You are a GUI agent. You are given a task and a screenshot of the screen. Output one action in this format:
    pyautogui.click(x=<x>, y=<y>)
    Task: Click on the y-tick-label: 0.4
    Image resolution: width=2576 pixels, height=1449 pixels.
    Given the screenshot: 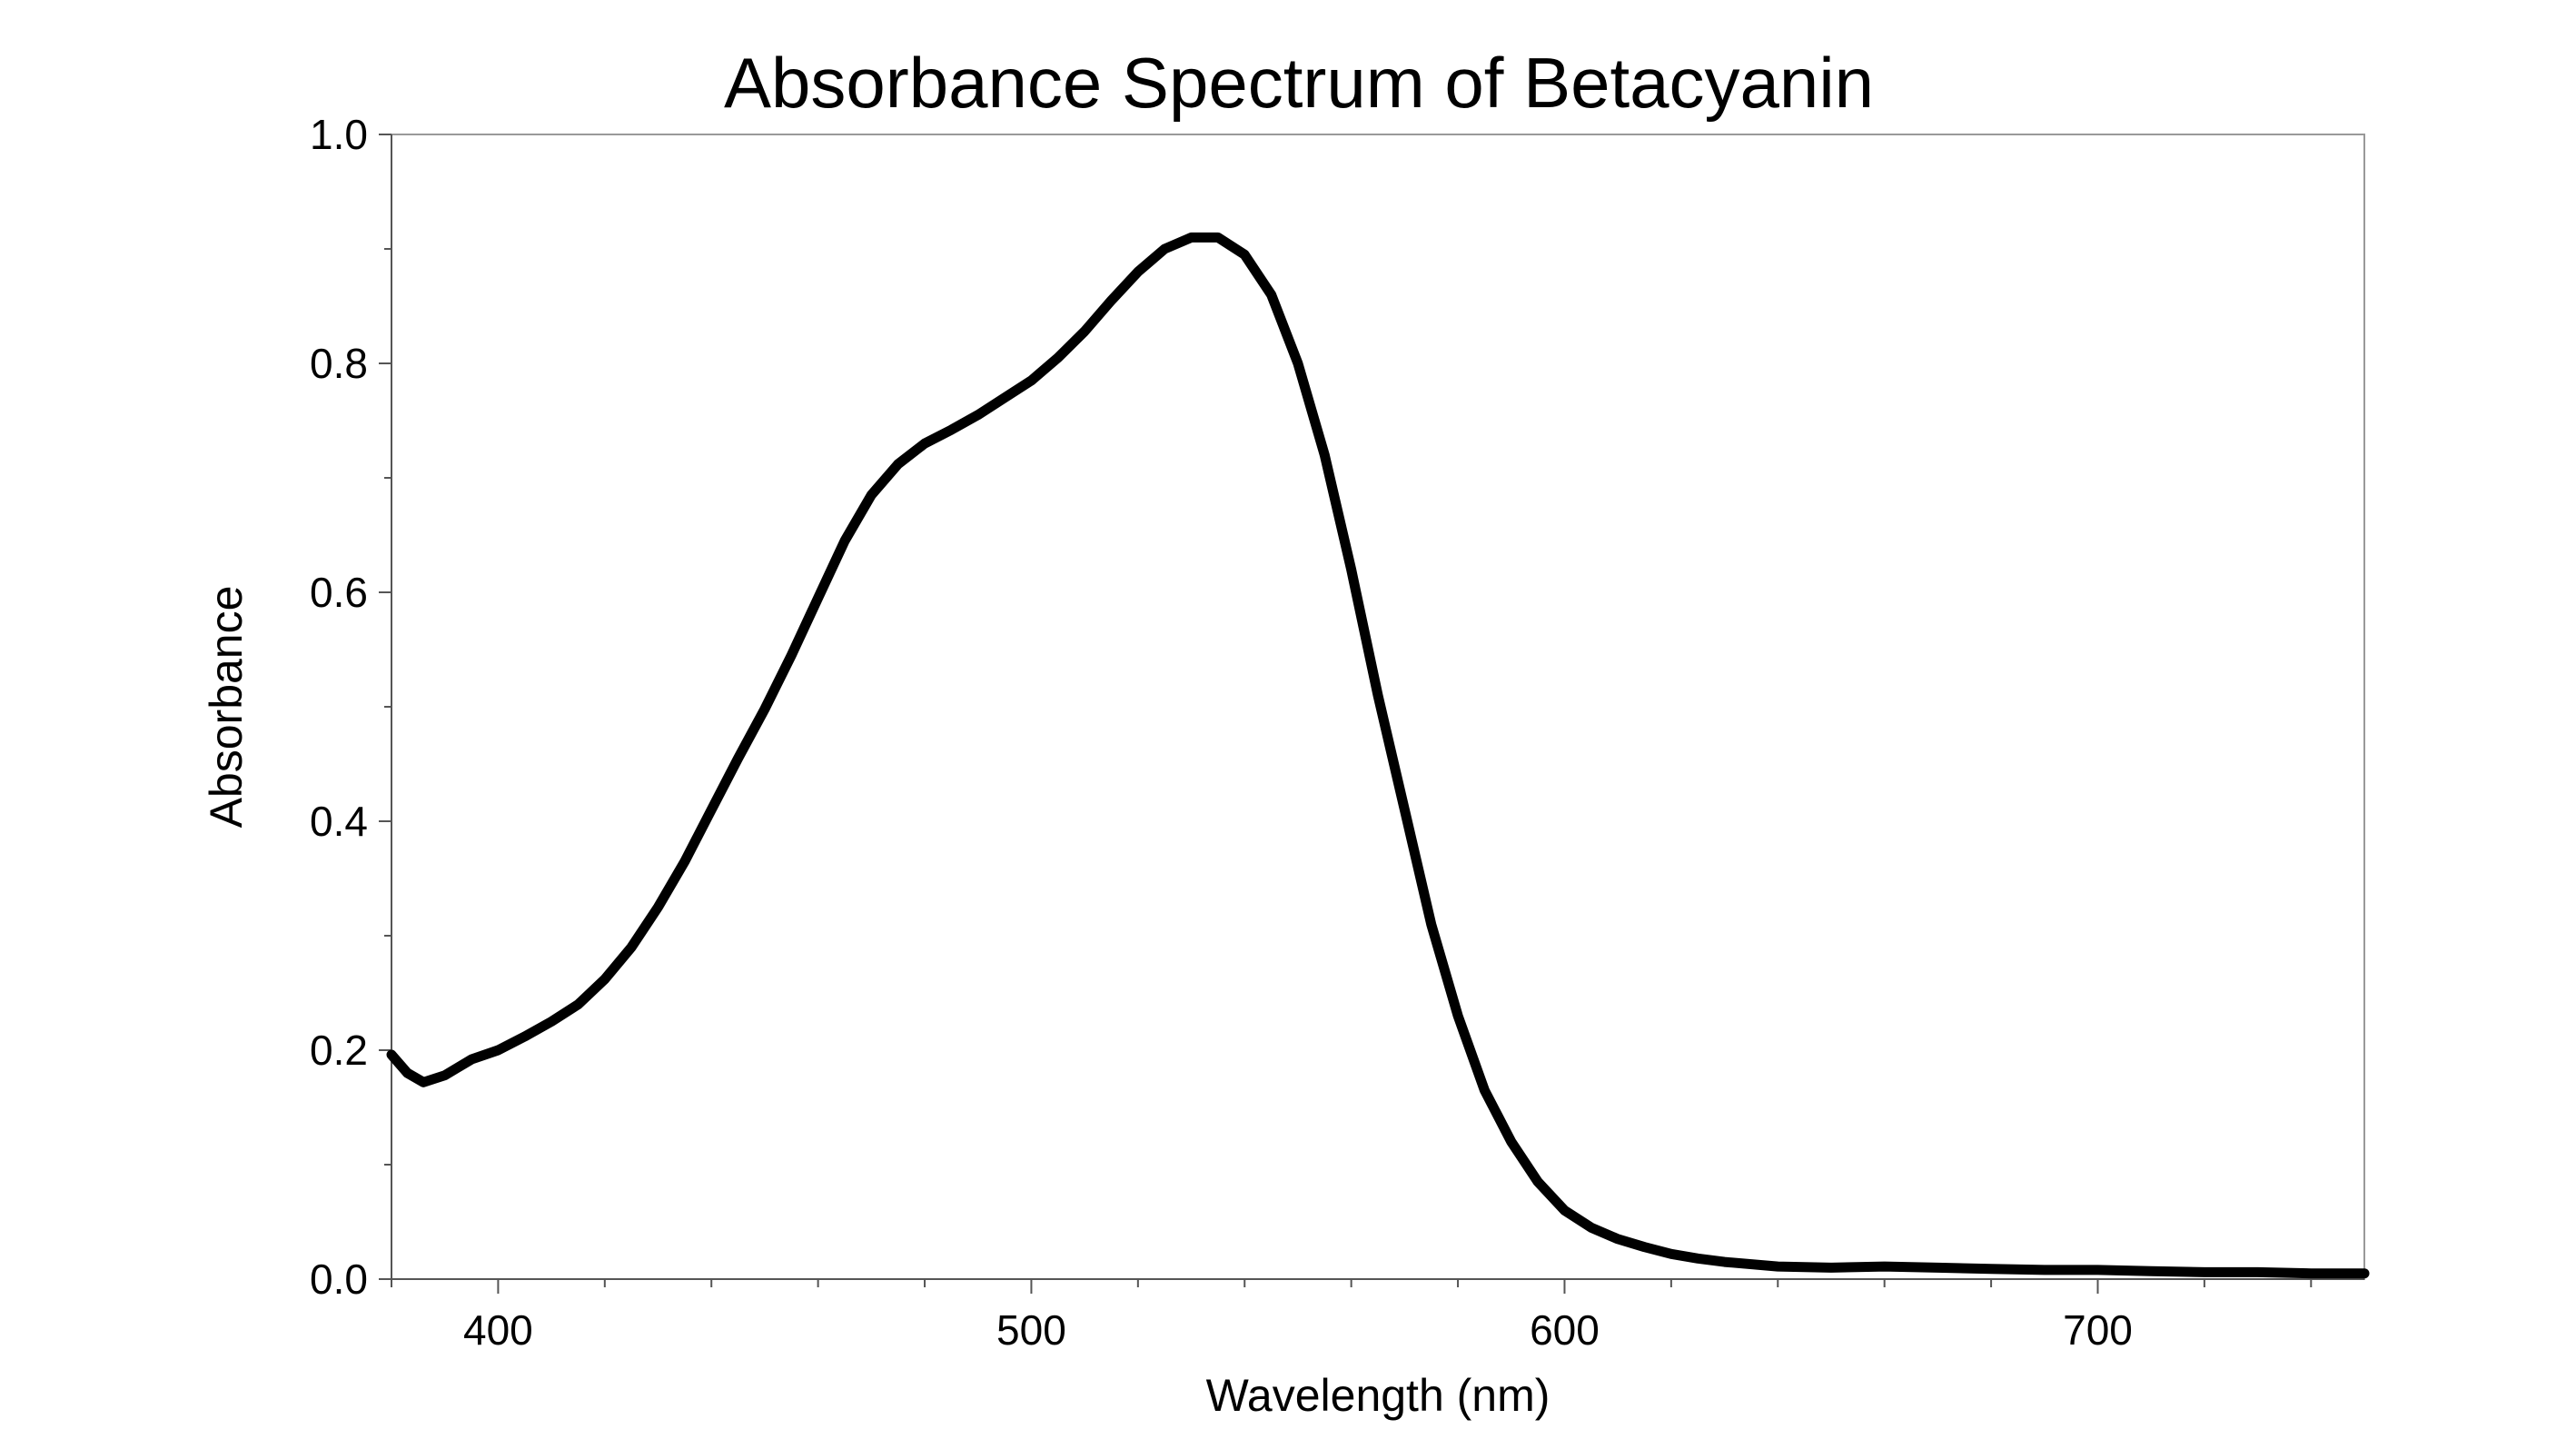 What is the action you would take?
    pyautogui.click(x=339, y=821)
    